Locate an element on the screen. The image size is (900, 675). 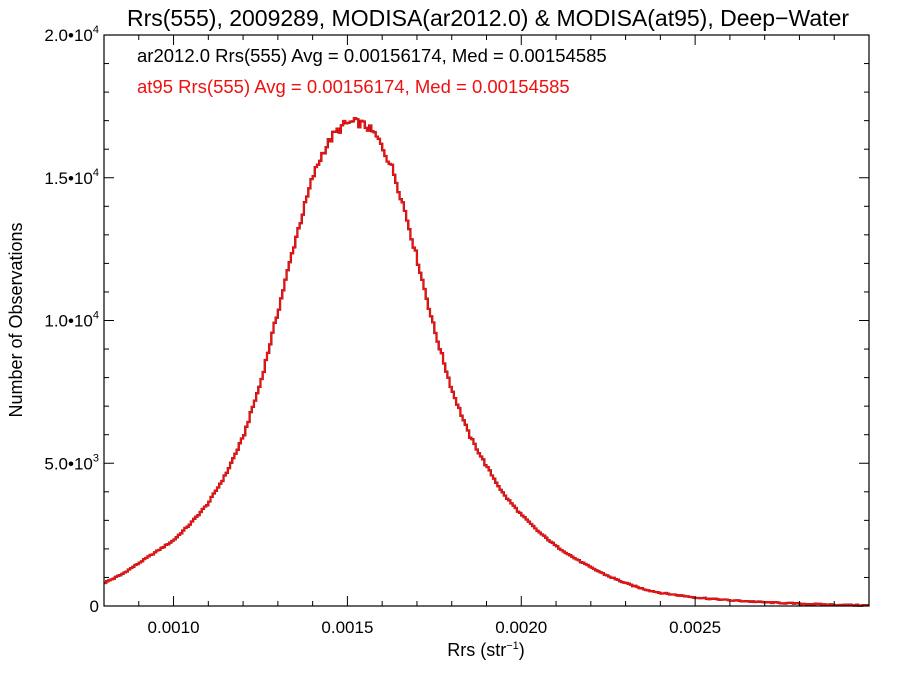
x-axis-label-sup: −1 is located at coordinates (512, 646).